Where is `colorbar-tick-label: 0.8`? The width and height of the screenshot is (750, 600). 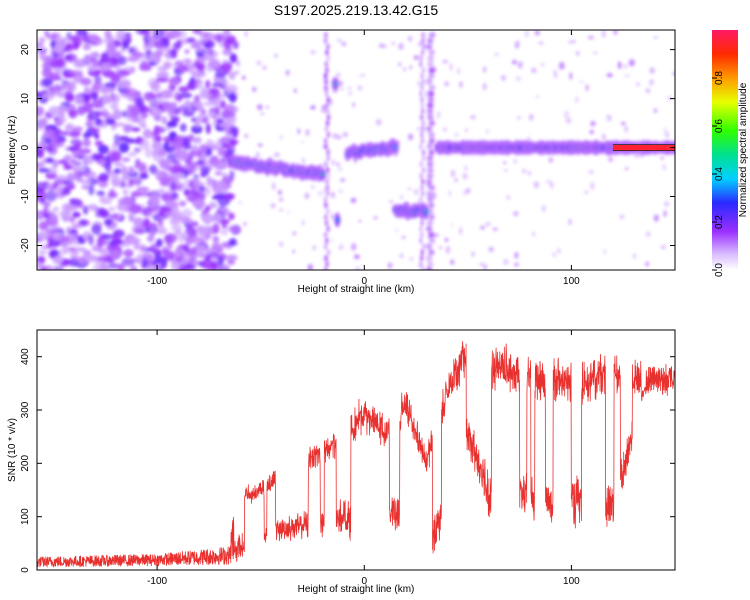
colorbar-tick-label: 0.8 is located at coordinates (719, 78).